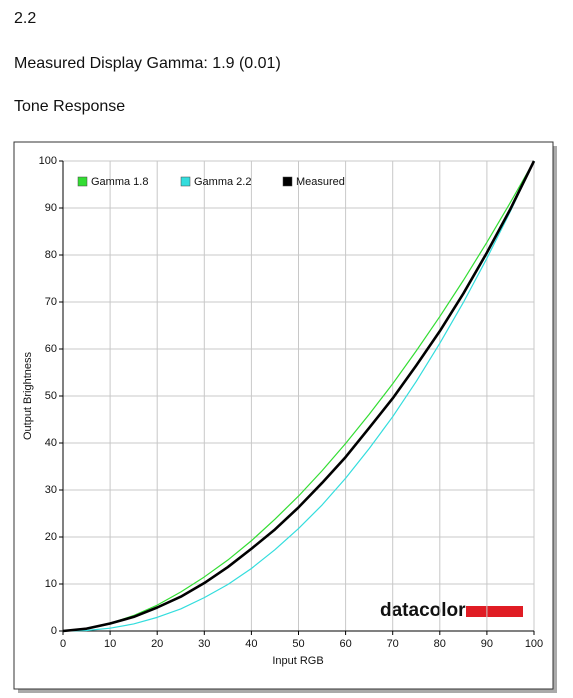 Image resolution: width=573 pixels, height=698 pixels. I want to click on x-axis-label: Input RGB, so click(297, 661).